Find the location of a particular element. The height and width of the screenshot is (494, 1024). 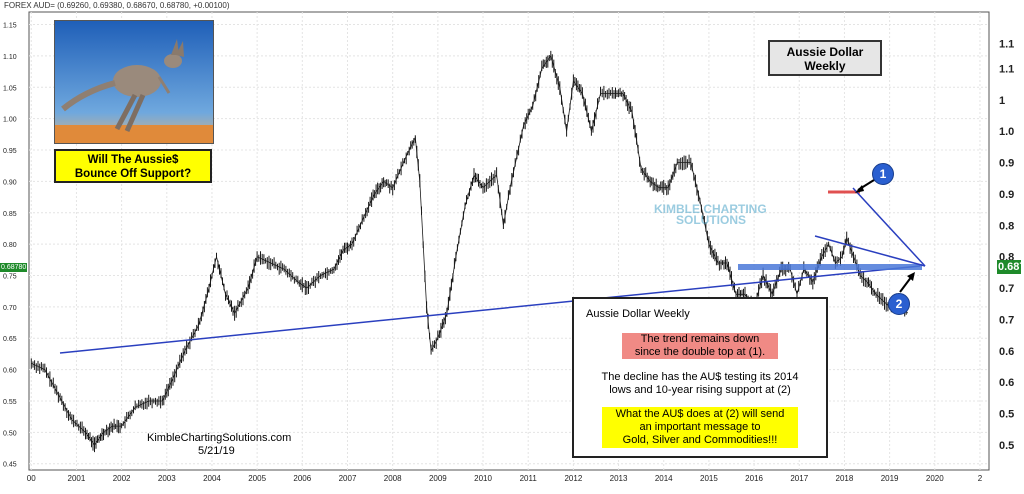

title-line-2: Weekly is located at coordinates (825, 66).